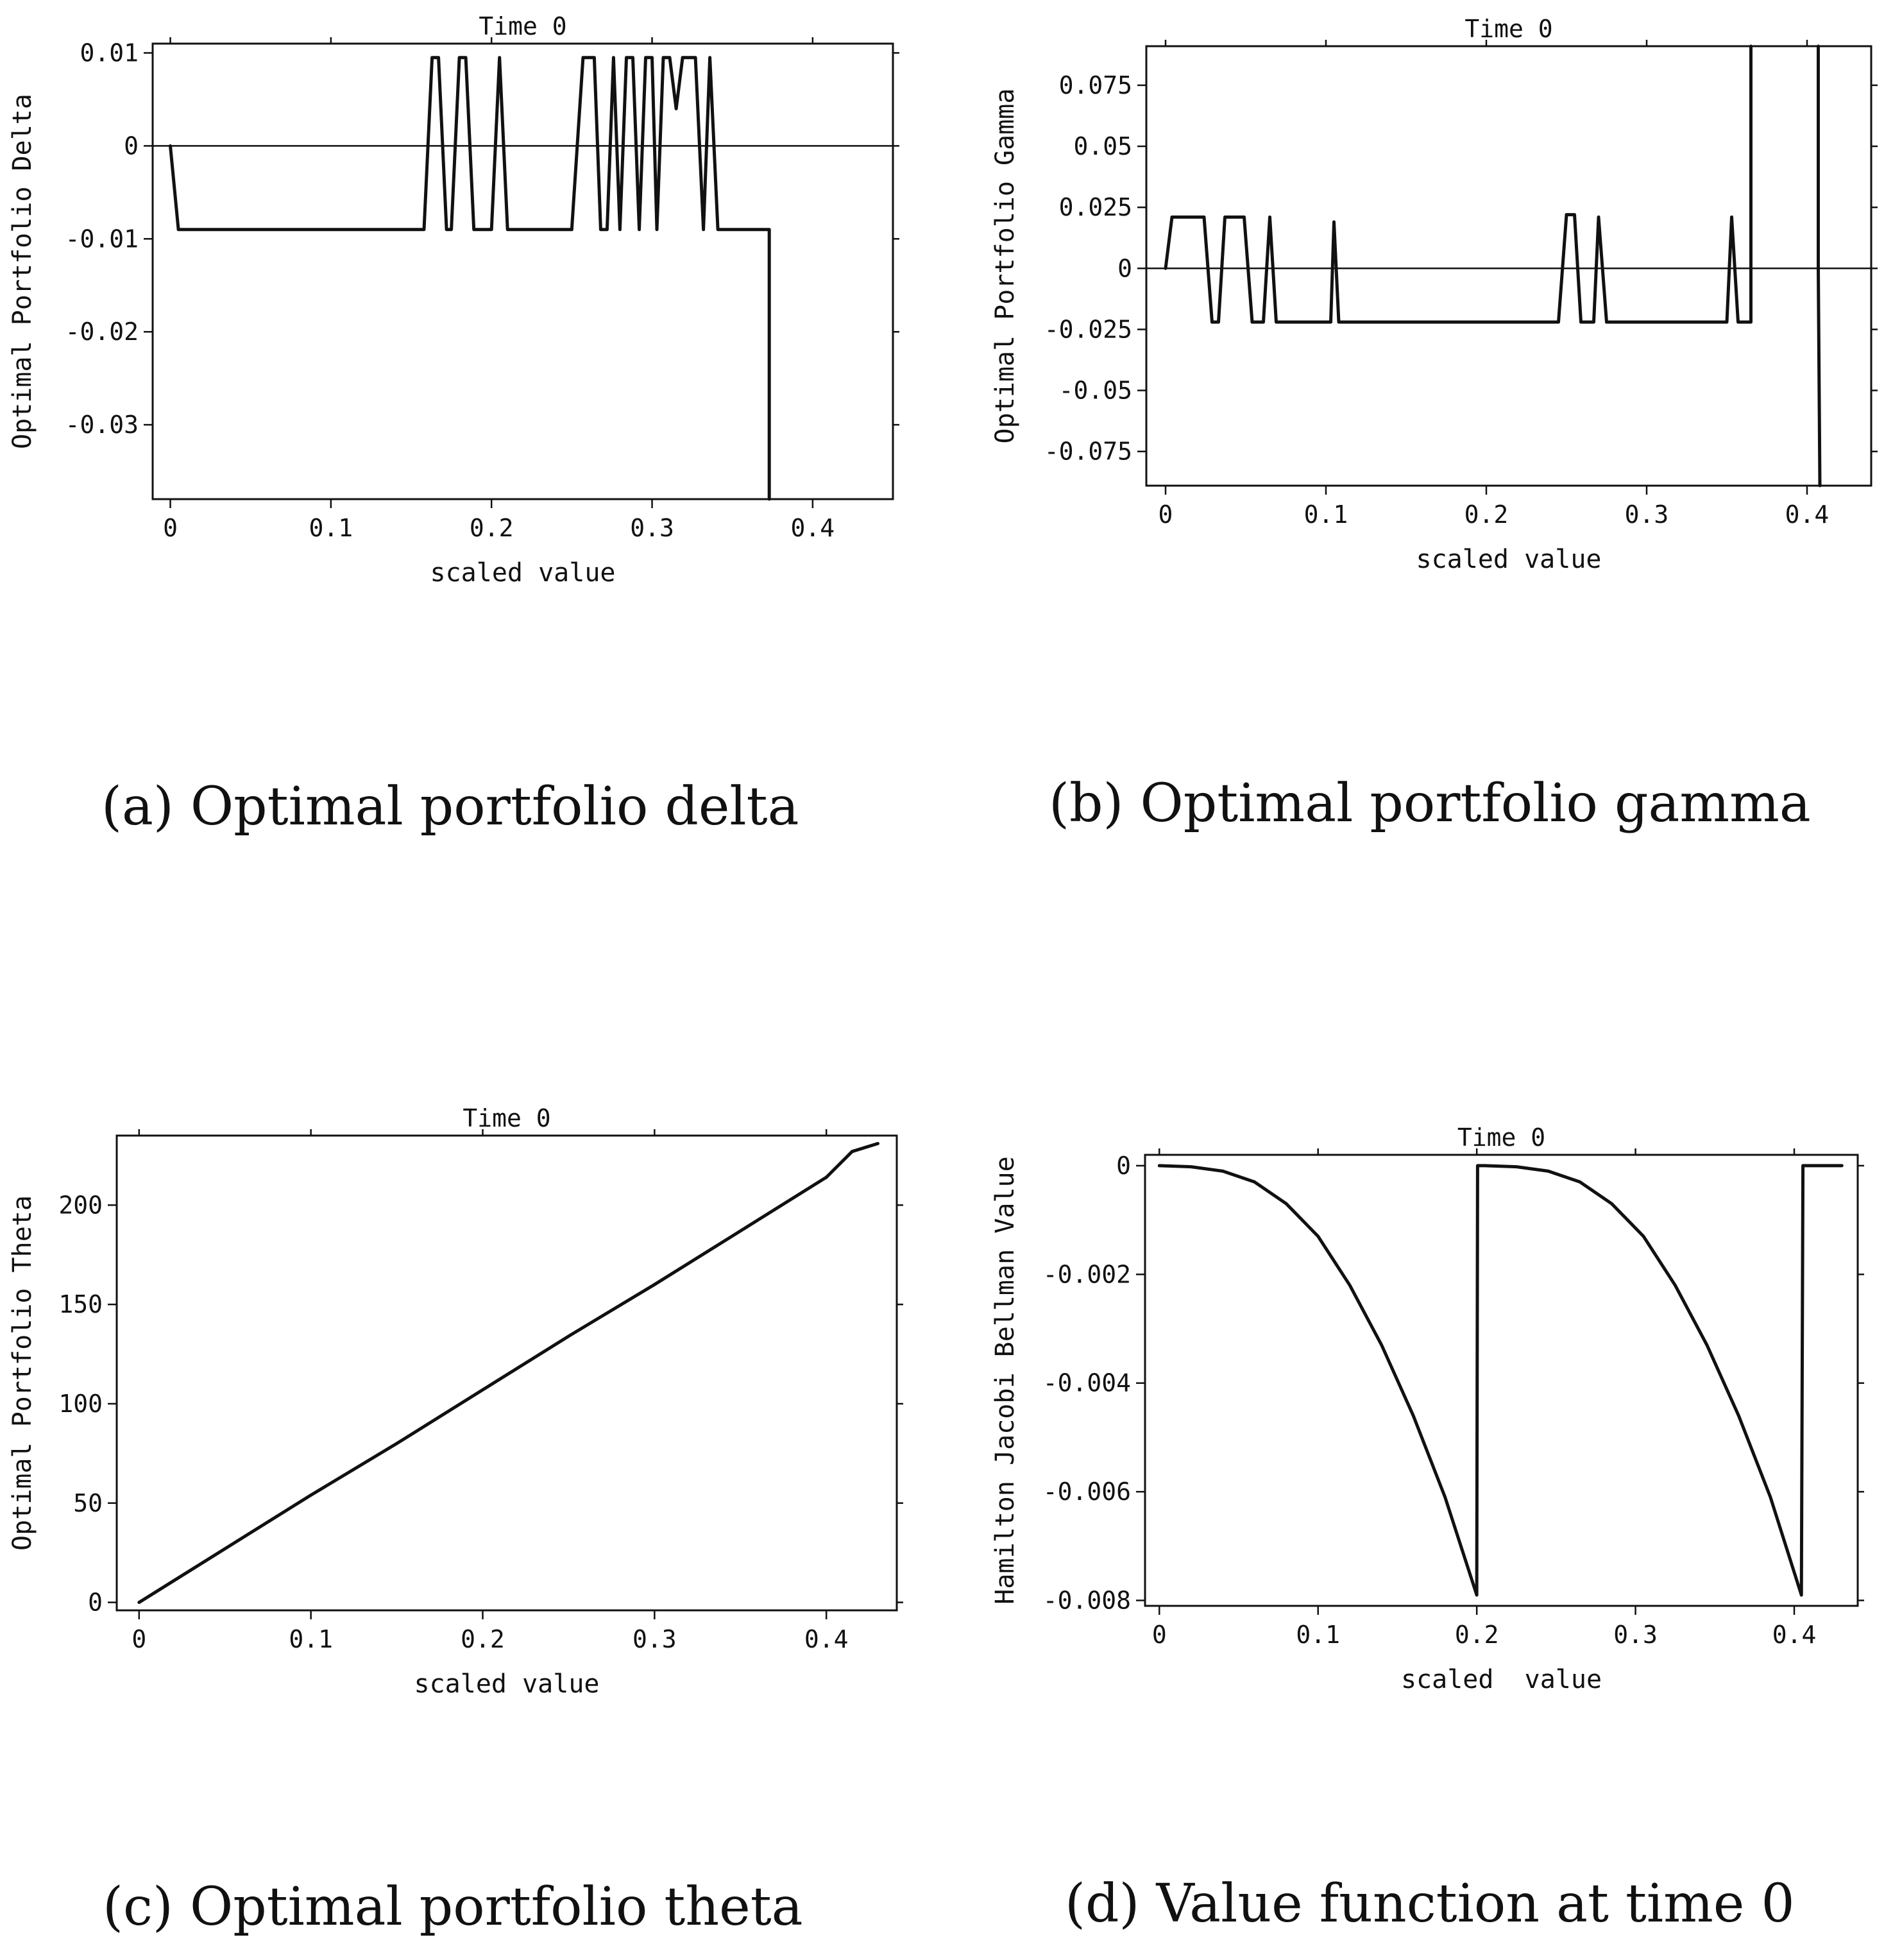 Image resolution: width=1893 pixels, height=1960 pixels. What do you see at coordinates (109, 52) in the screenshot?
I see `y-tick-label: 0.01` at bounding box center [109, 52].